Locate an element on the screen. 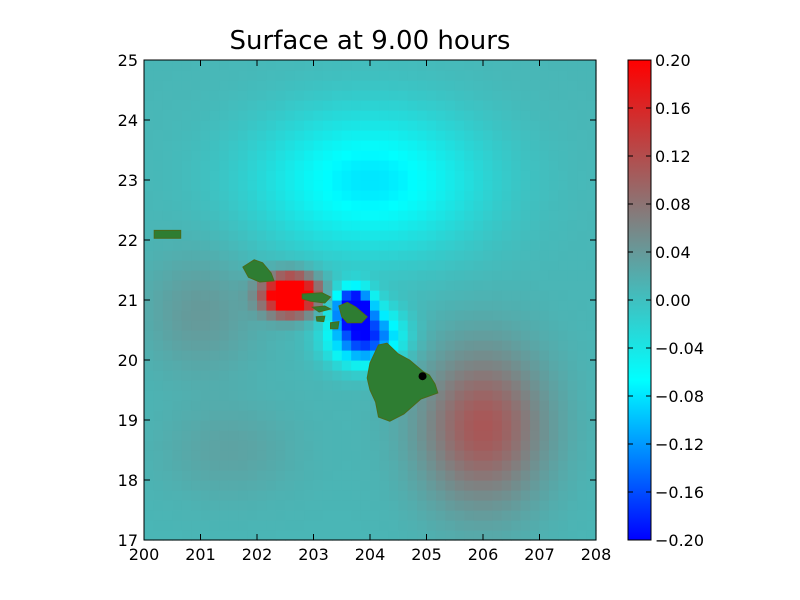 Image resolution: width=800 pixels, height=600 pixels. x-tick-label: 202 is located at coordinates (257, 554).